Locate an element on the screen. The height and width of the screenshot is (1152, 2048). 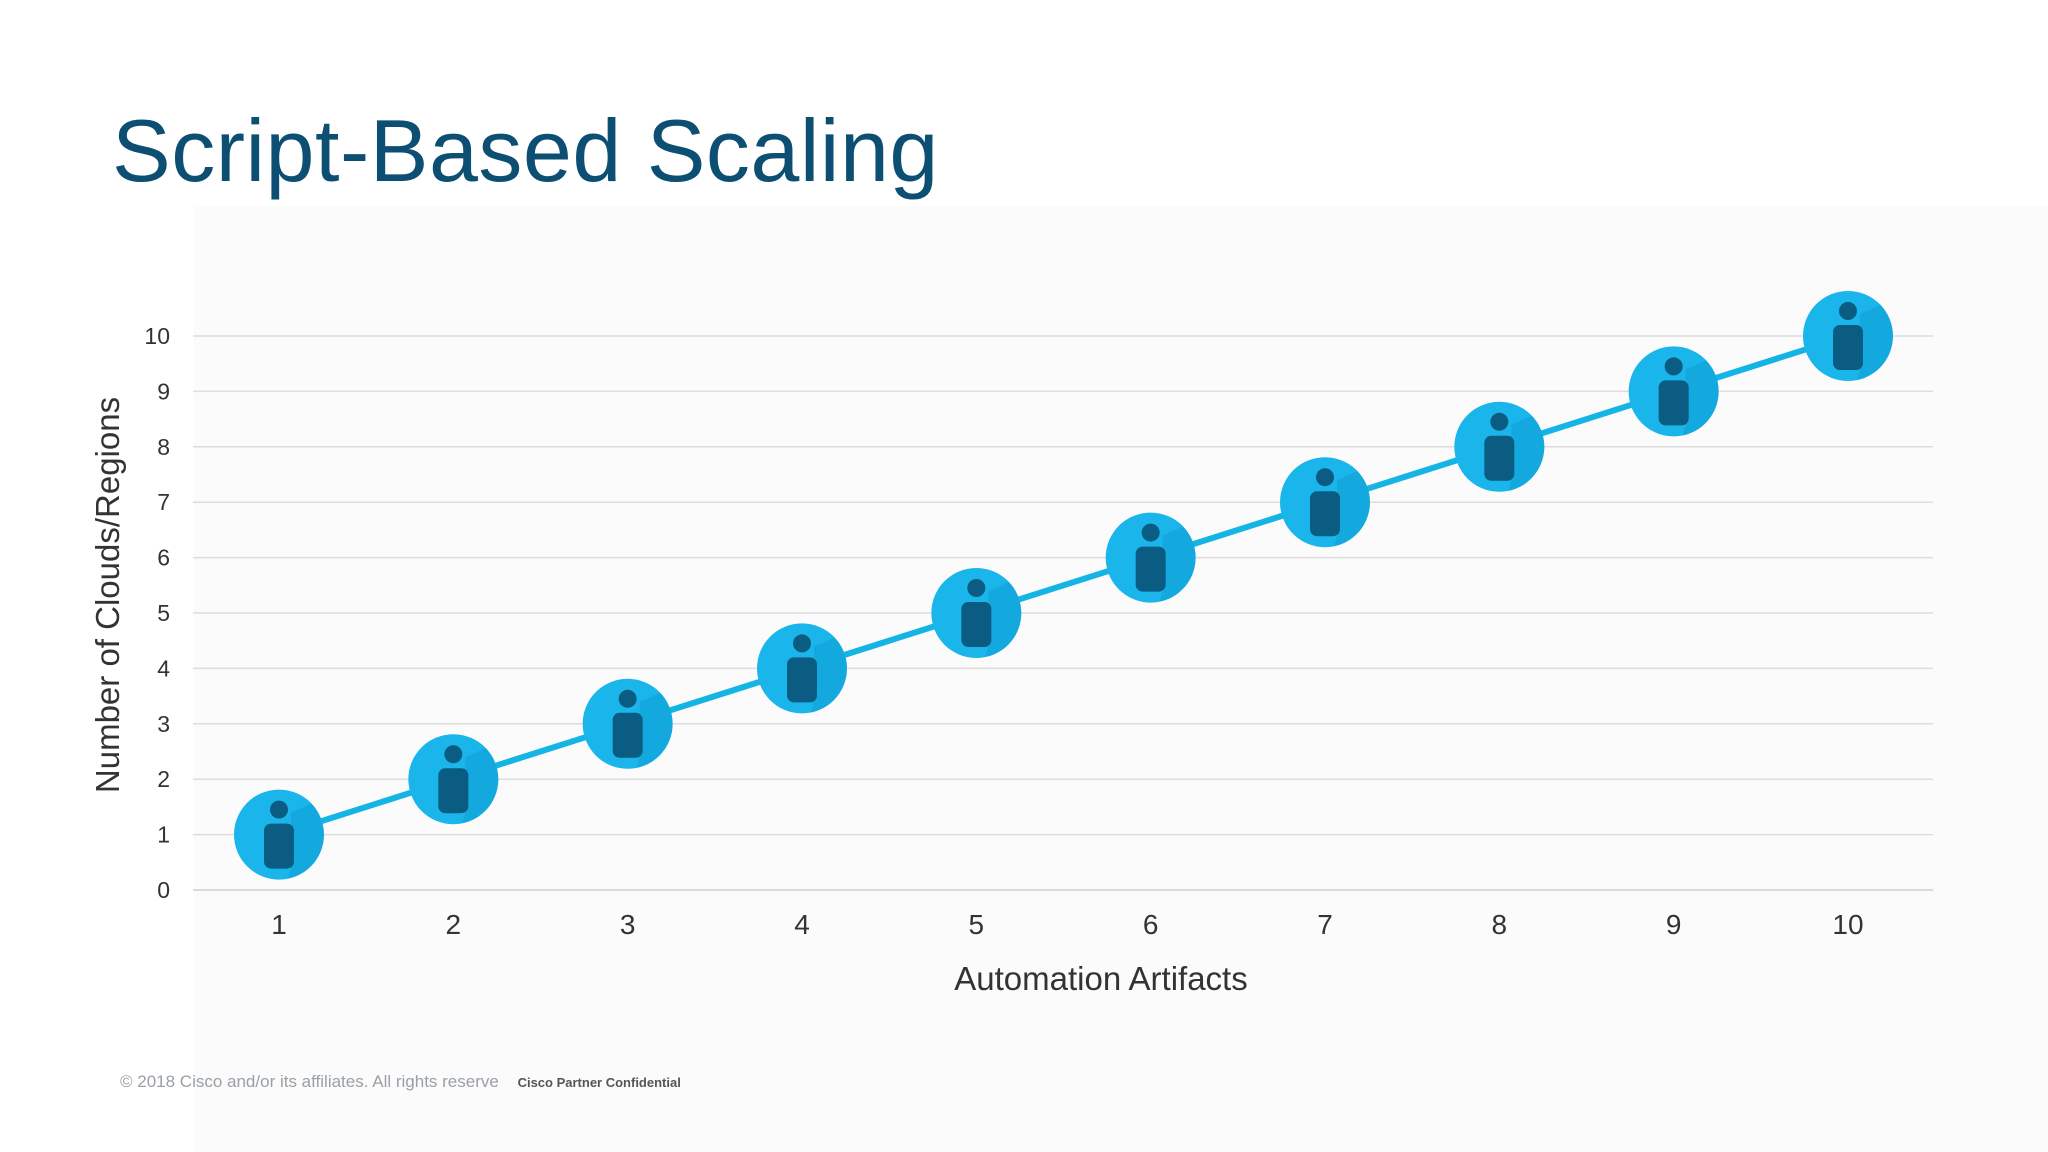
x-tick-label: 8 is located at coordinates (1500, 924).